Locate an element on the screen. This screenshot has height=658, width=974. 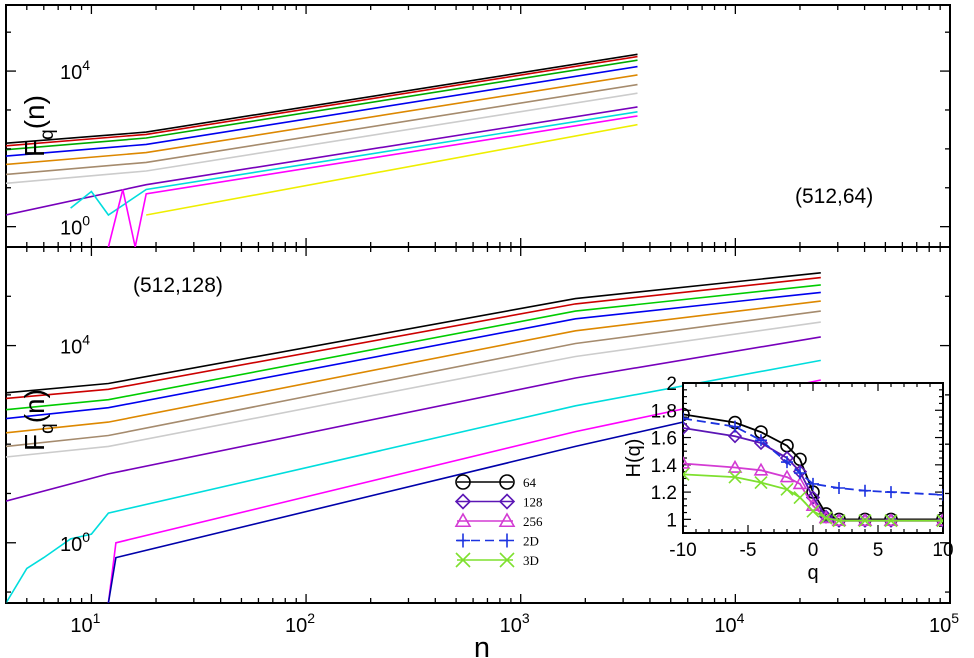
top-series-q=0 is located at coordinates (322, 129).